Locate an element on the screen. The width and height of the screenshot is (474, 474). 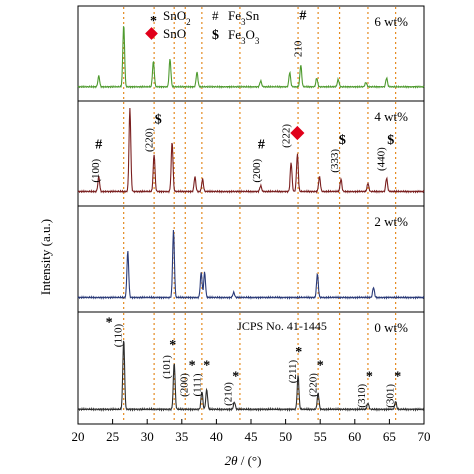
x-tick-label: 60 is located at coordinates (354, 436).